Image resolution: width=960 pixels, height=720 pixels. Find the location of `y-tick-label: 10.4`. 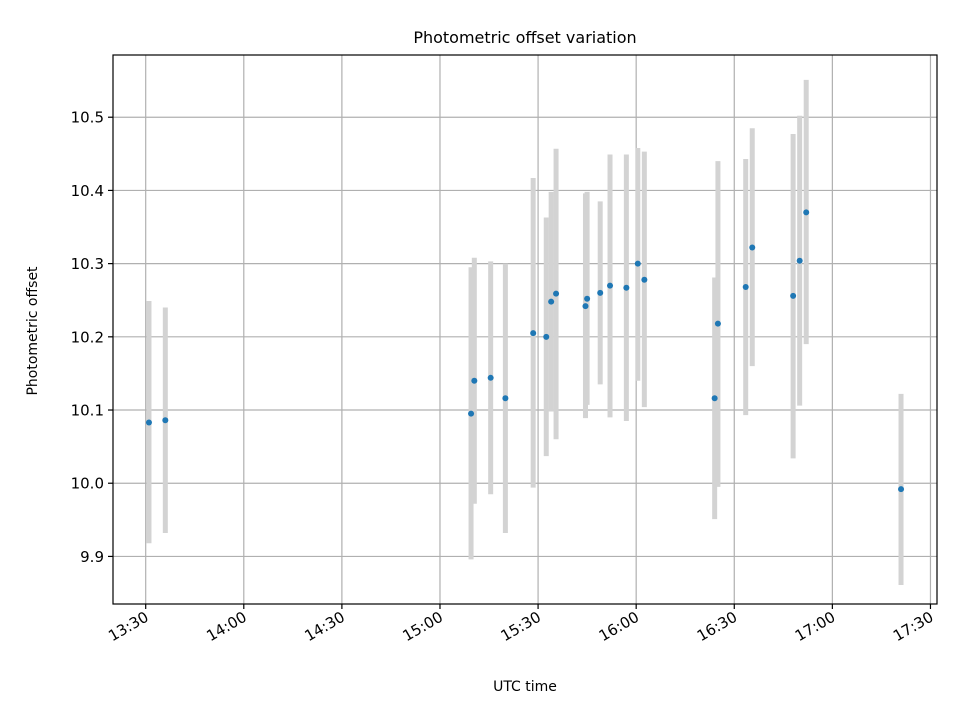

y-tick-label: 10.4 is located at coordinates (87, 191).